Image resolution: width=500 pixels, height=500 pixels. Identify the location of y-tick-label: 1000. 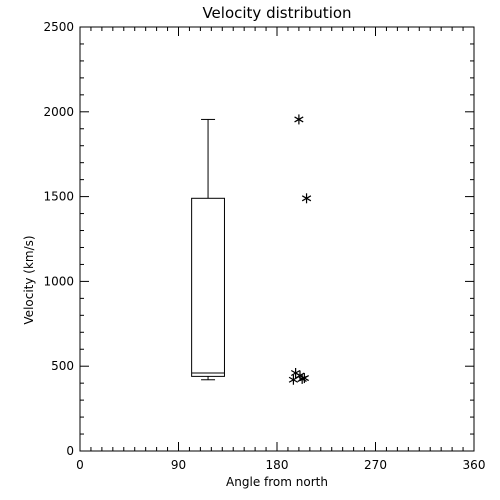
(58, 281).